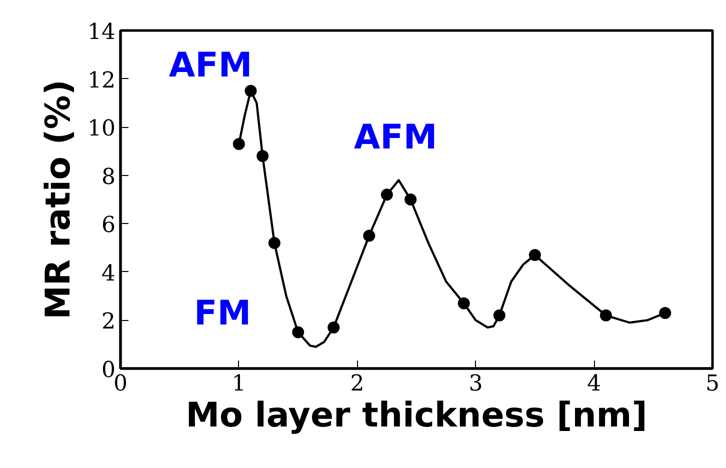  What do you see at coordinates (239, 384) in the screenshot?
I see `x-tick-label: 1` at bounding box center [239, 384].